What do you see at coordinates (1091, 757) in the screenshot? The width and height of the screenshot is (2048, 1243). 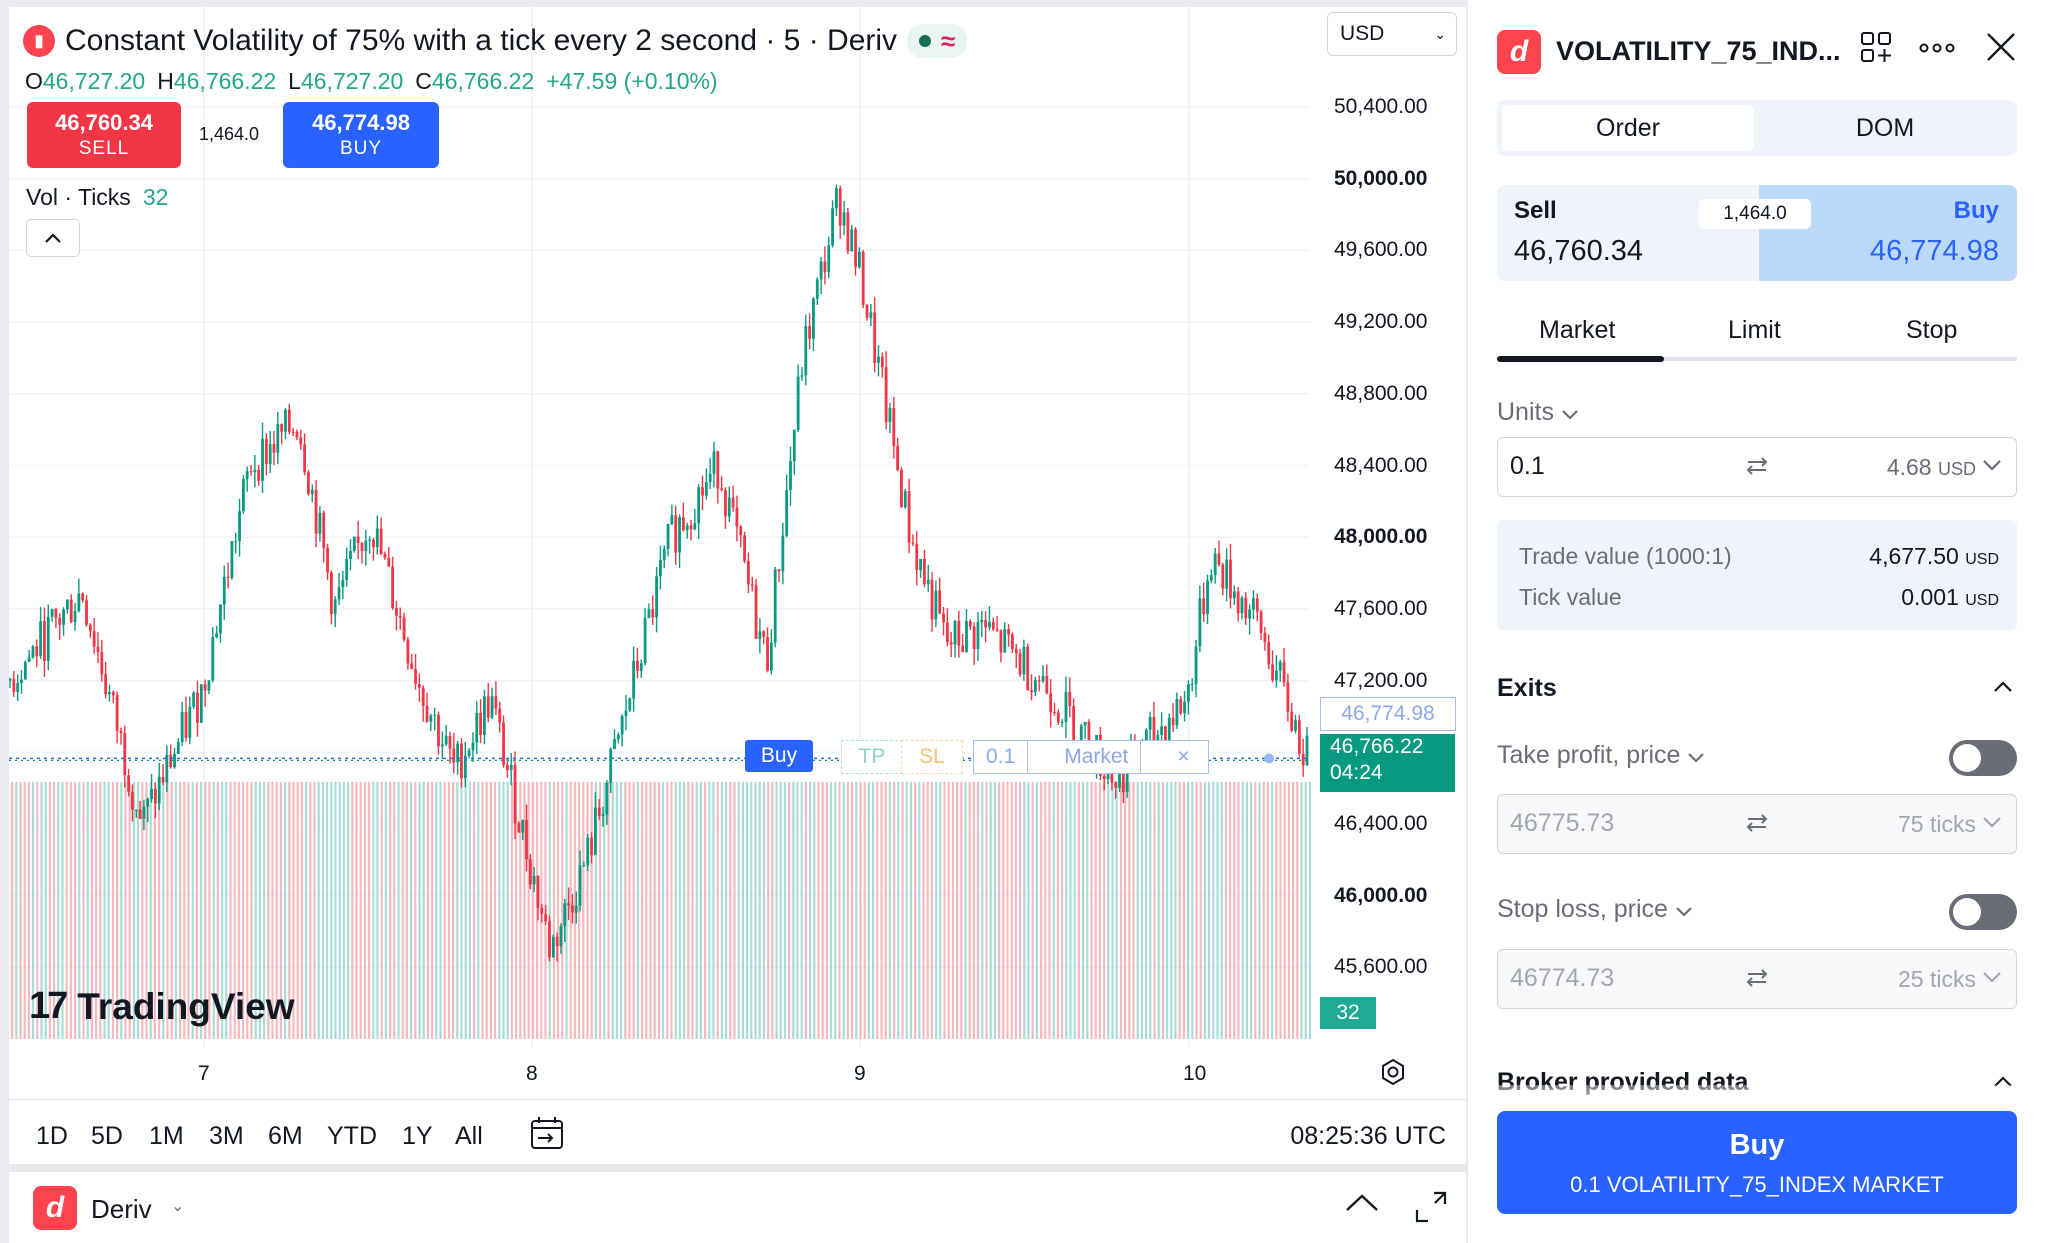 I see `order-line-details: 0.1 Market ×` at bounding box center [1091, 757].